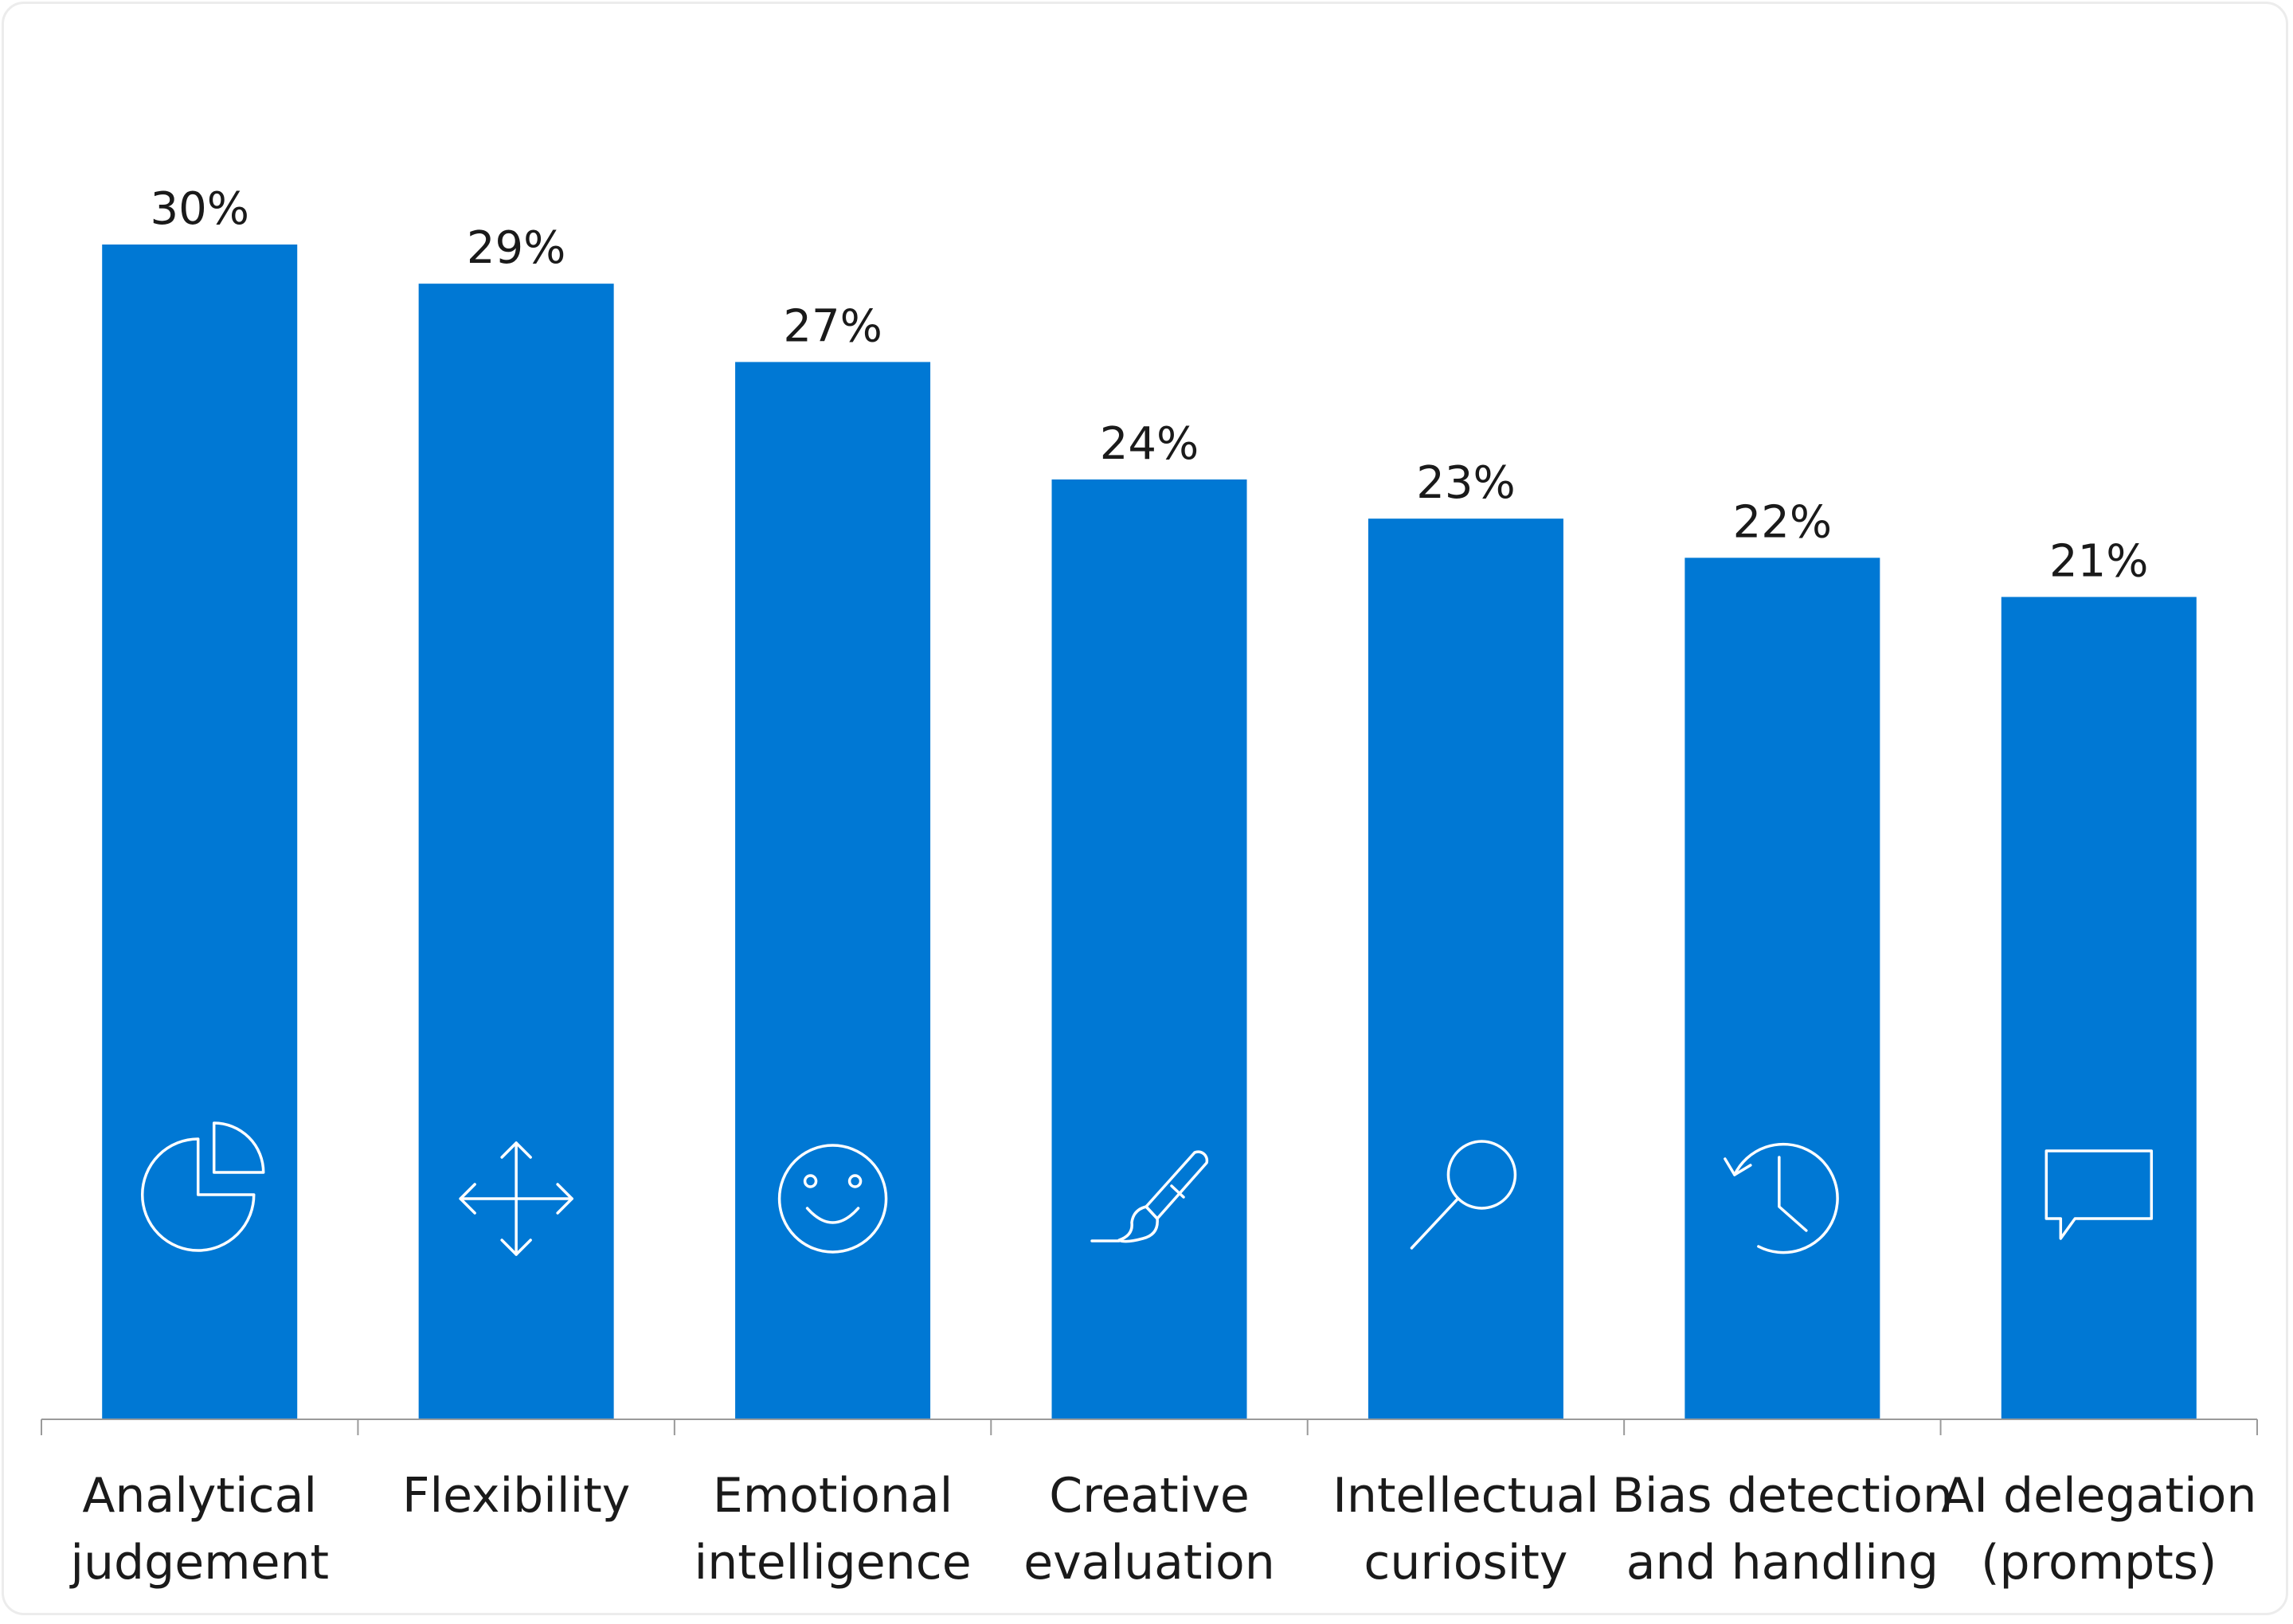 The width and height of the screenshot is (2293, 1624). Describe the element at coordinates (2099, 1194) in the screenshot. I see `speech-bubble-icon` at that location.